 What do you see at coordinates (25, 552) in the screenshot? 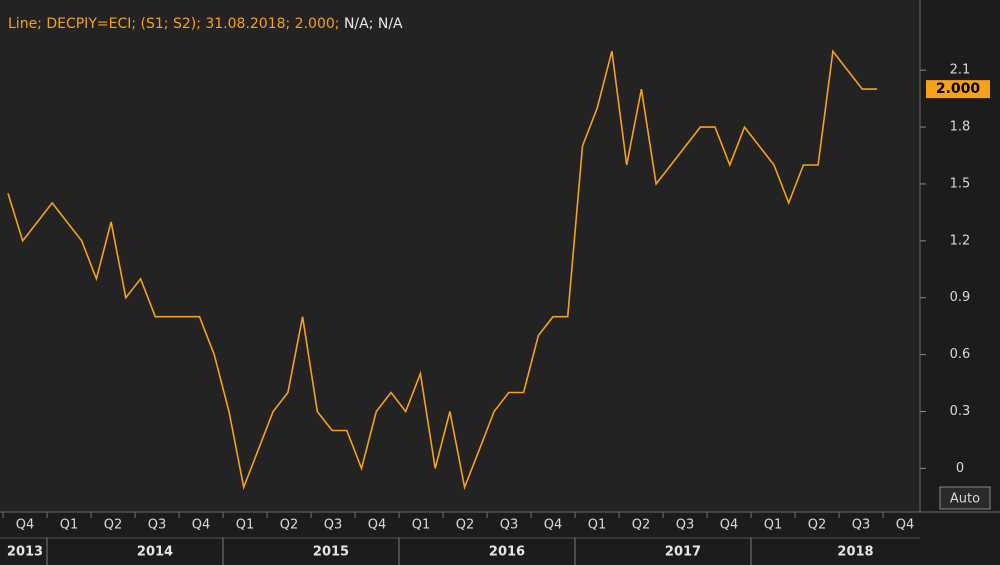
I see `year-label: 2013` at bounding box center [25, 552].